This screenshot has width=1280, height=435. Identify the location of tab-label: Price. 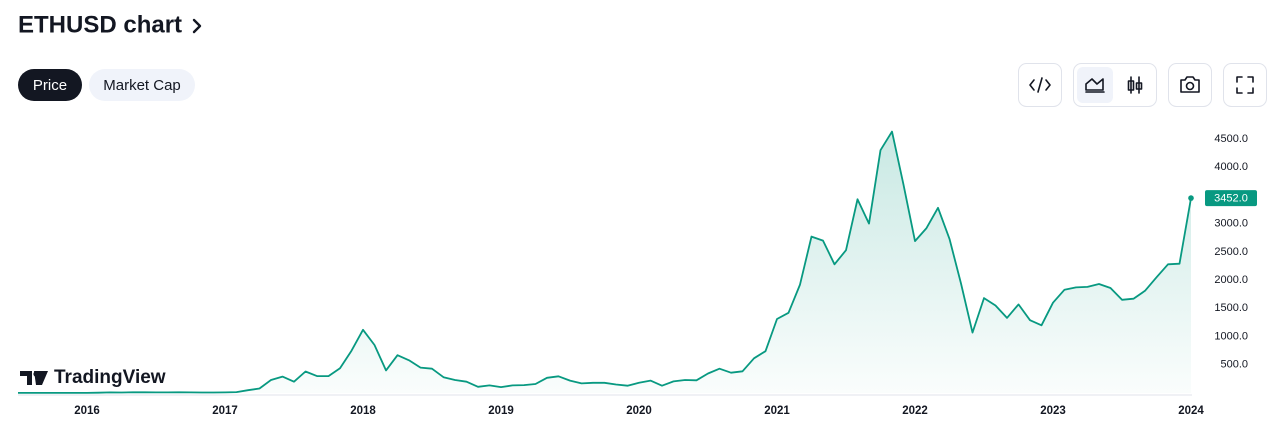
(50, 85).